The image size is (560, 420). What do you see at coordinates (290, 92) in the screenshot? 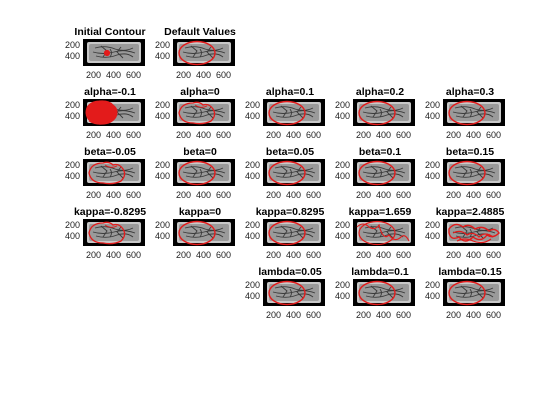
I see `panel-title: alpha=0.1` at bounding box center [290, 92].